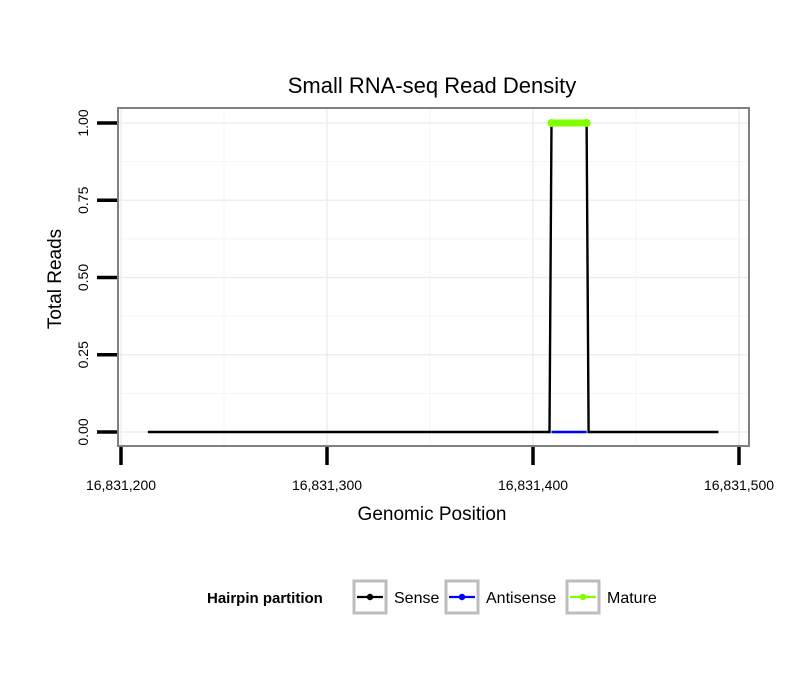 The width and height of the screenshot is (810, 690). Describe the element at coordinates (83, 199) in the screenshot. I see `y-tick-label: 0.75` at that location.